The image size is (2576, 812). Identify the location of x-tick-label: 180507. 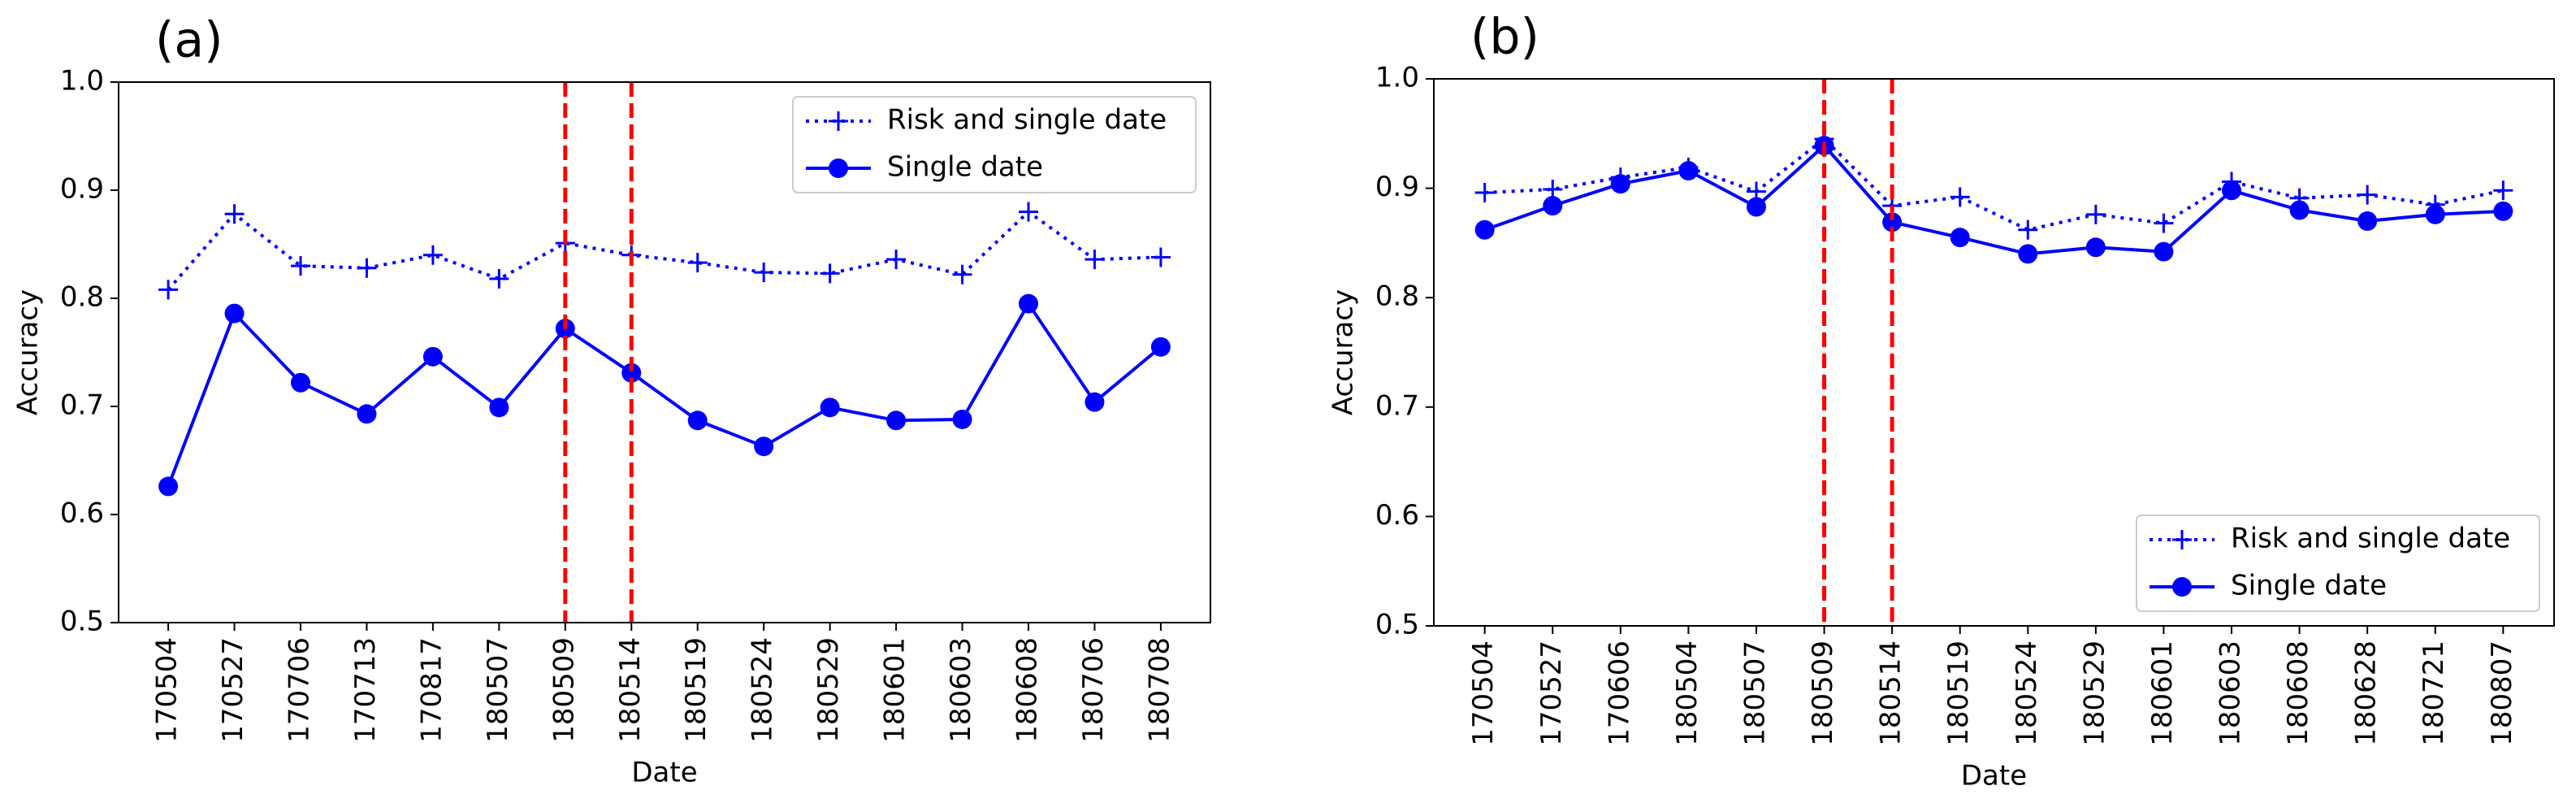
(1754, 693).